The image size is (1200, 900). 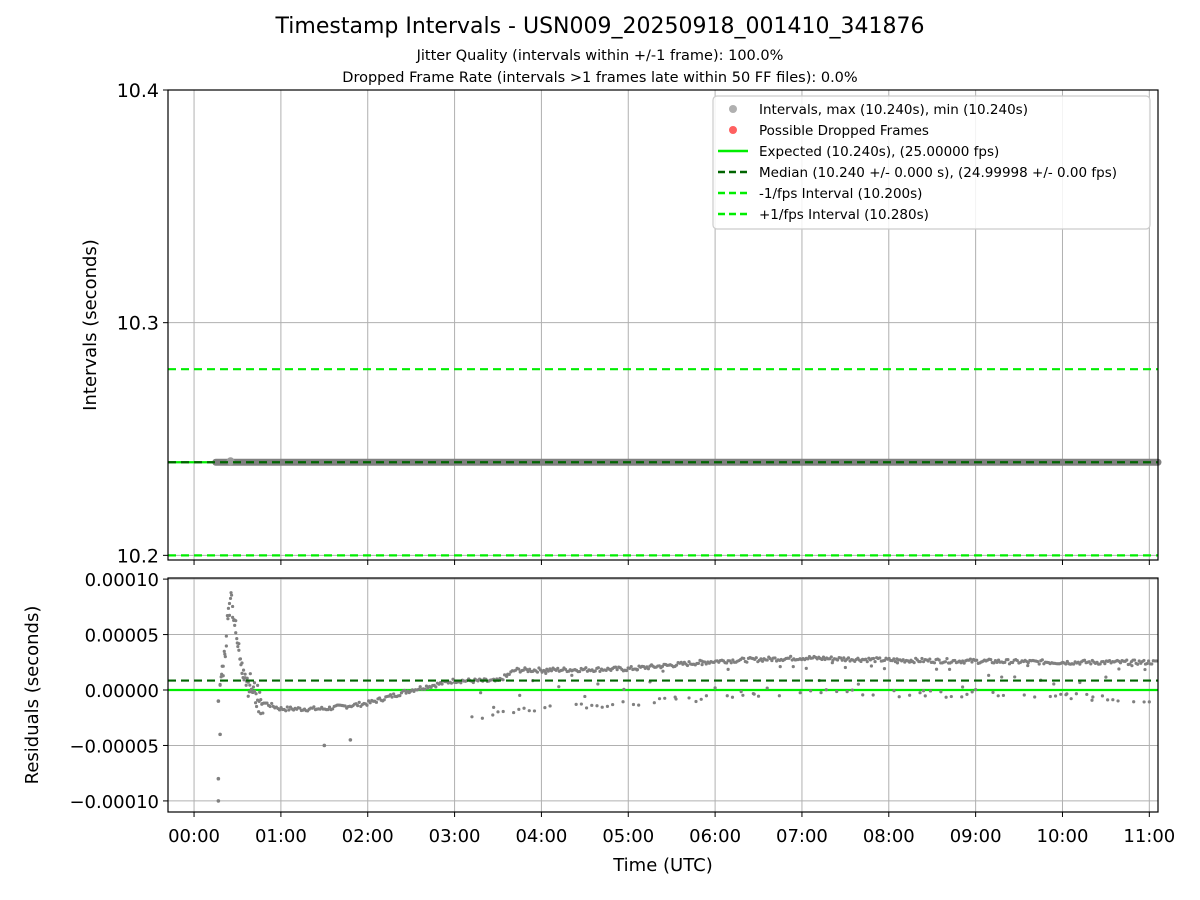 What do you see at coordinates (1149, 836) in the screenshot?
I see `residuals-xtick-label: 11:00` at bounding box center [1149, 836].